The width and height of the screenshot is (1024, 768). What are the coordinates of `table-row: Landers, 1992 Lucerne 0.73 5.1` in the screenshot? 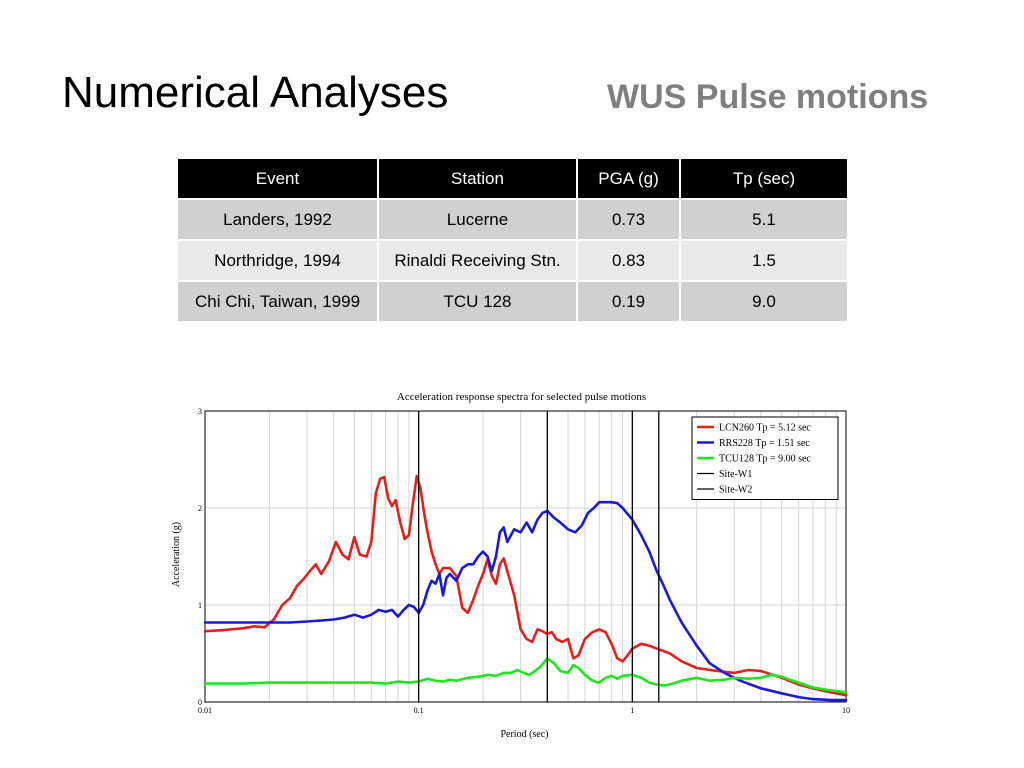 It's located at (512, 219).